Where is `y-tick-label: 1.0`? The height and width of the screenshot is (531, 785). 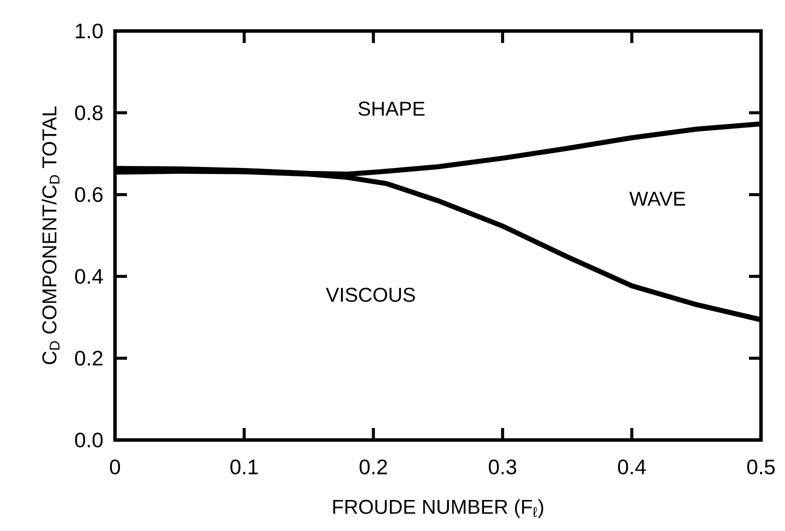
y-tick-label: 1.0 is located at coordinates (89, 31).